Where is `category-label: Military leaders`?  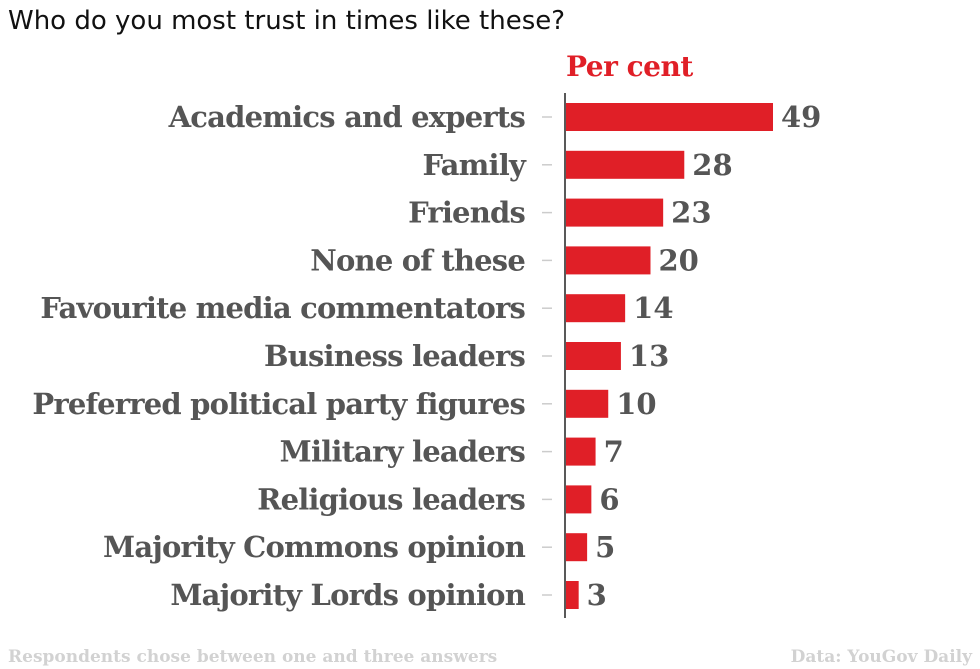
category-label: Military leaders is located at coordinates (403, 452).